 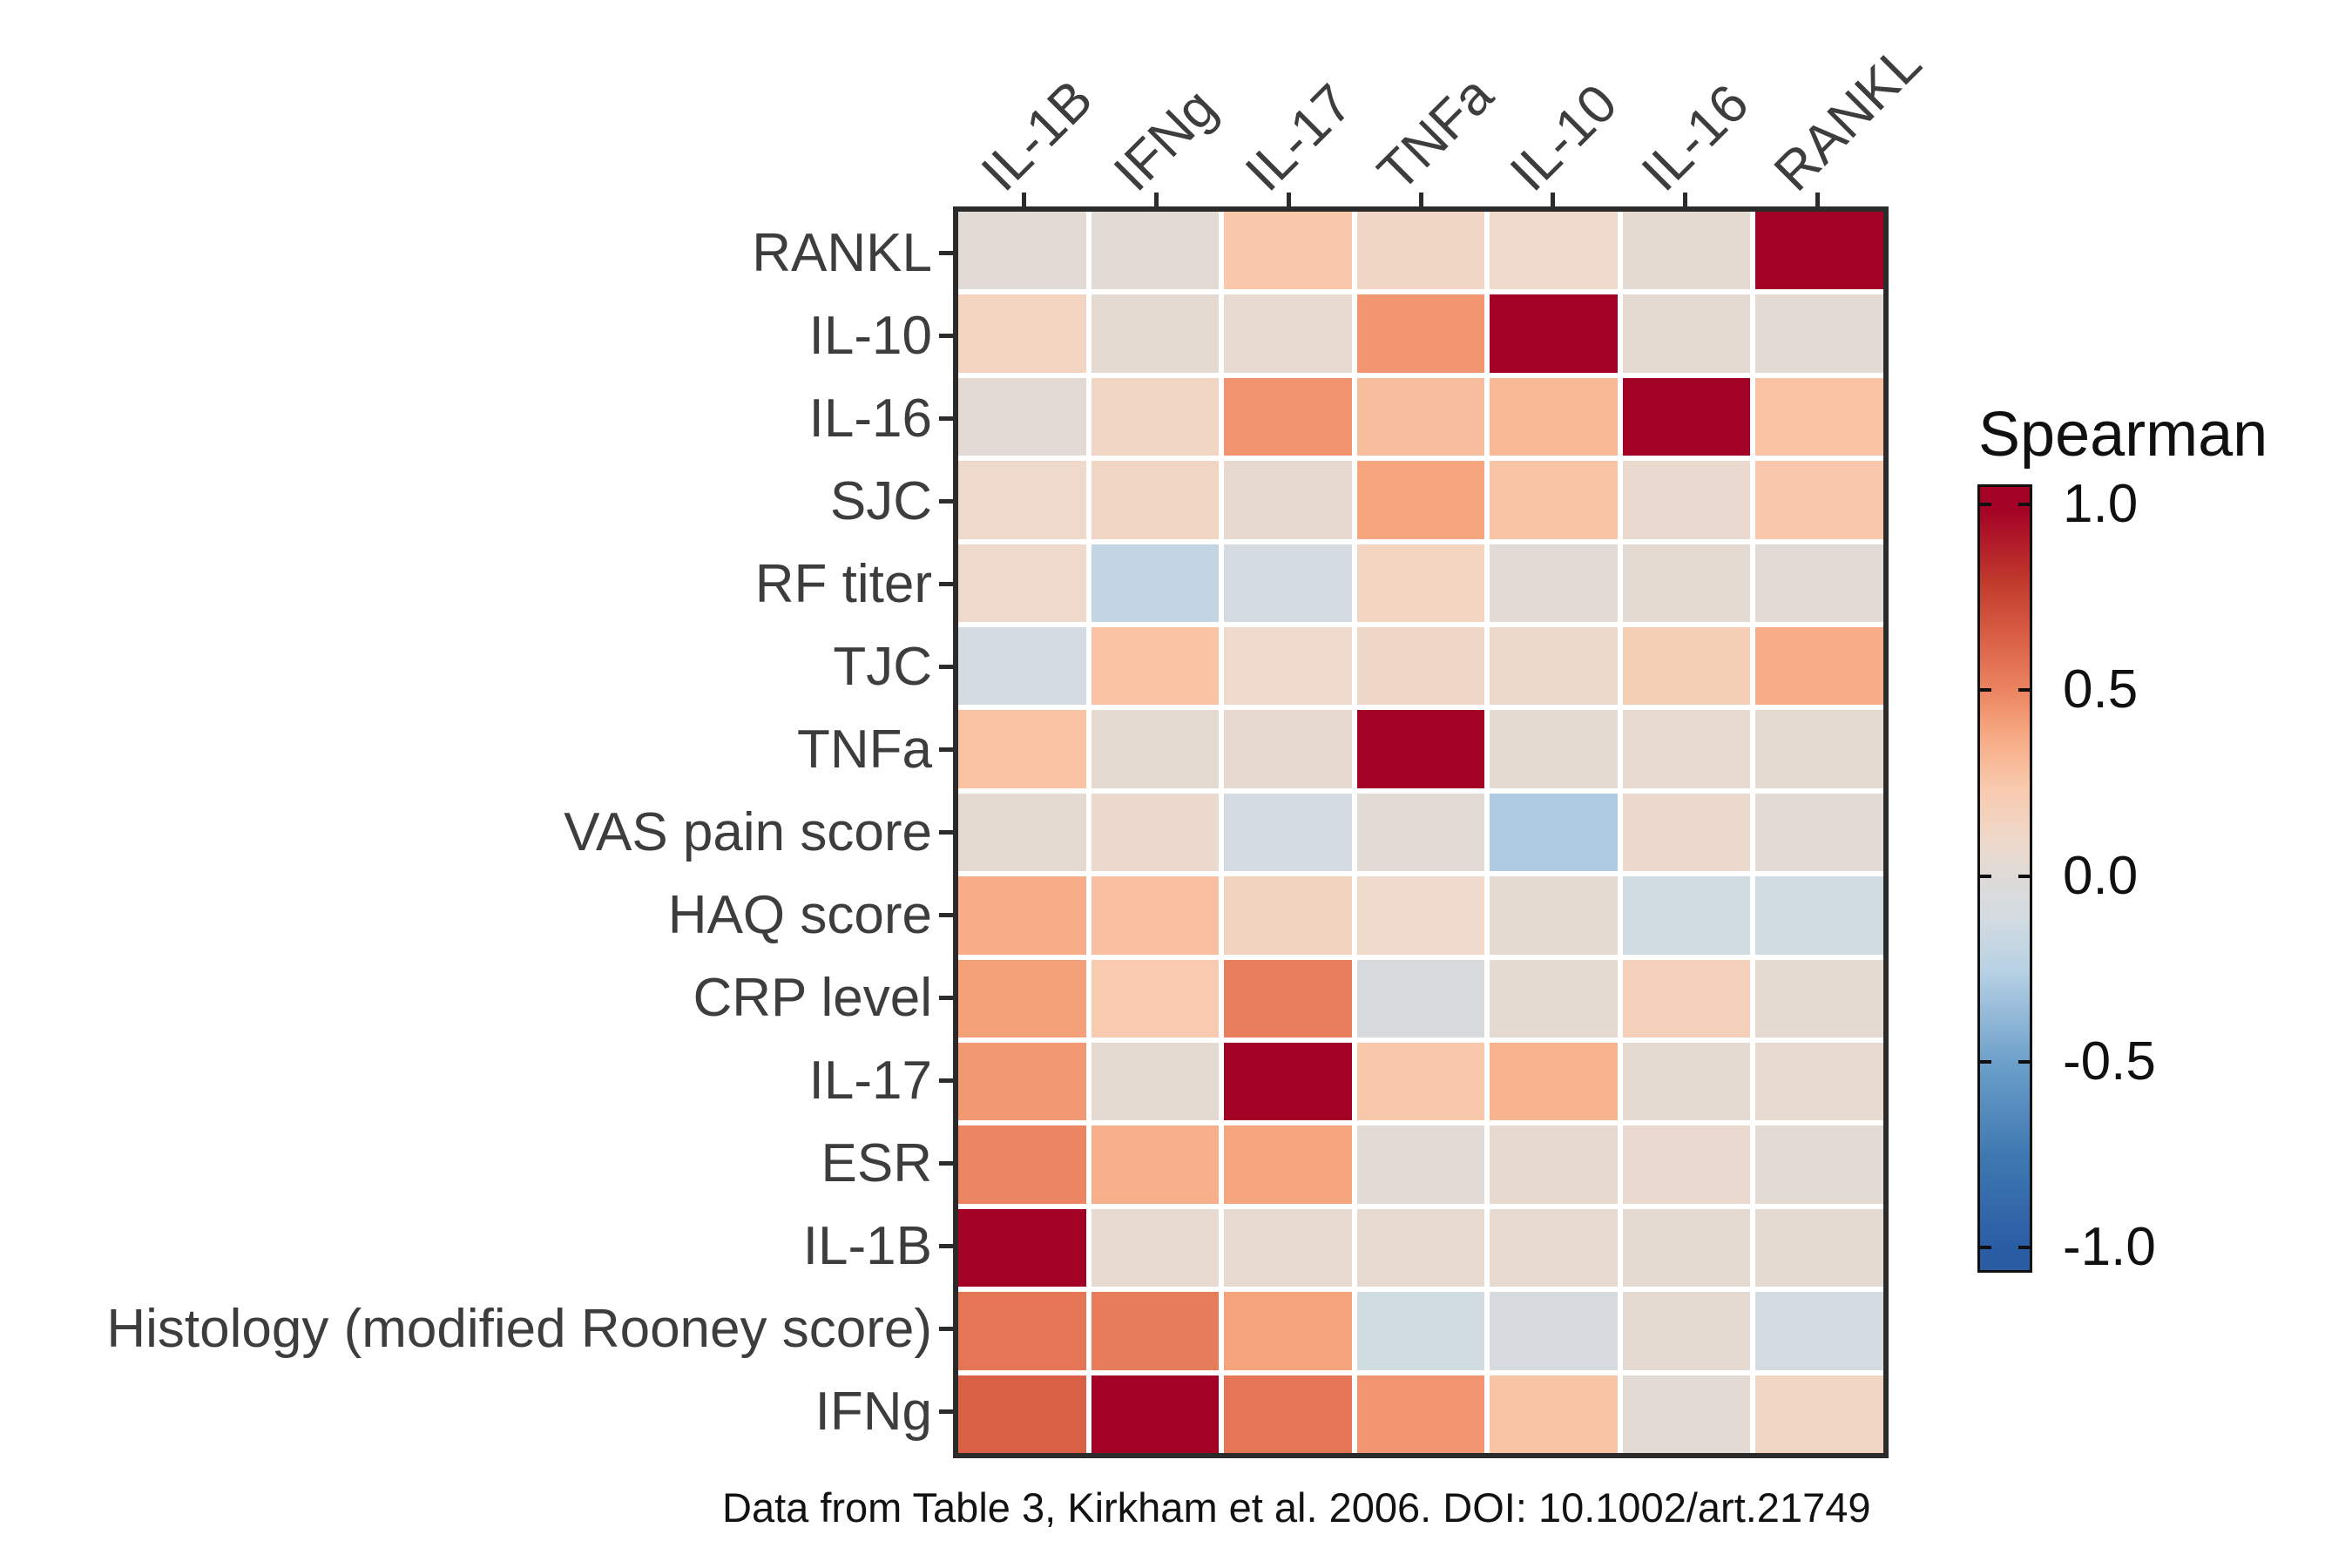 What do you see at coordinates (1696, 137) in the screenshot?
I see `column-label: IL-16` at bounding box center [1696, 137].